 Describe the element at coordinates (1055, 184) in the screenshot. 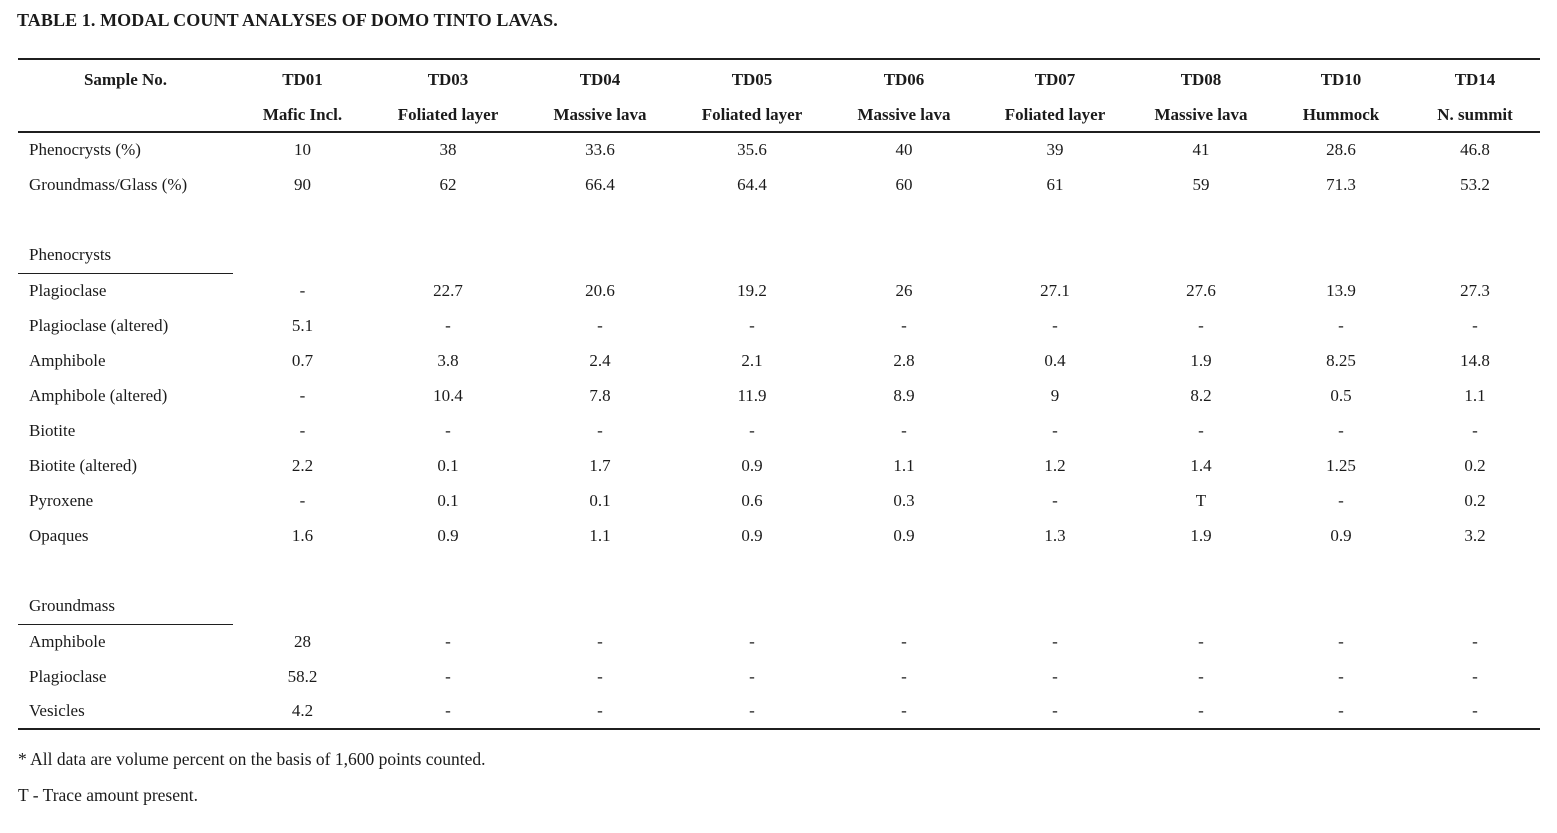

I see `data-cell: 61` at that location.